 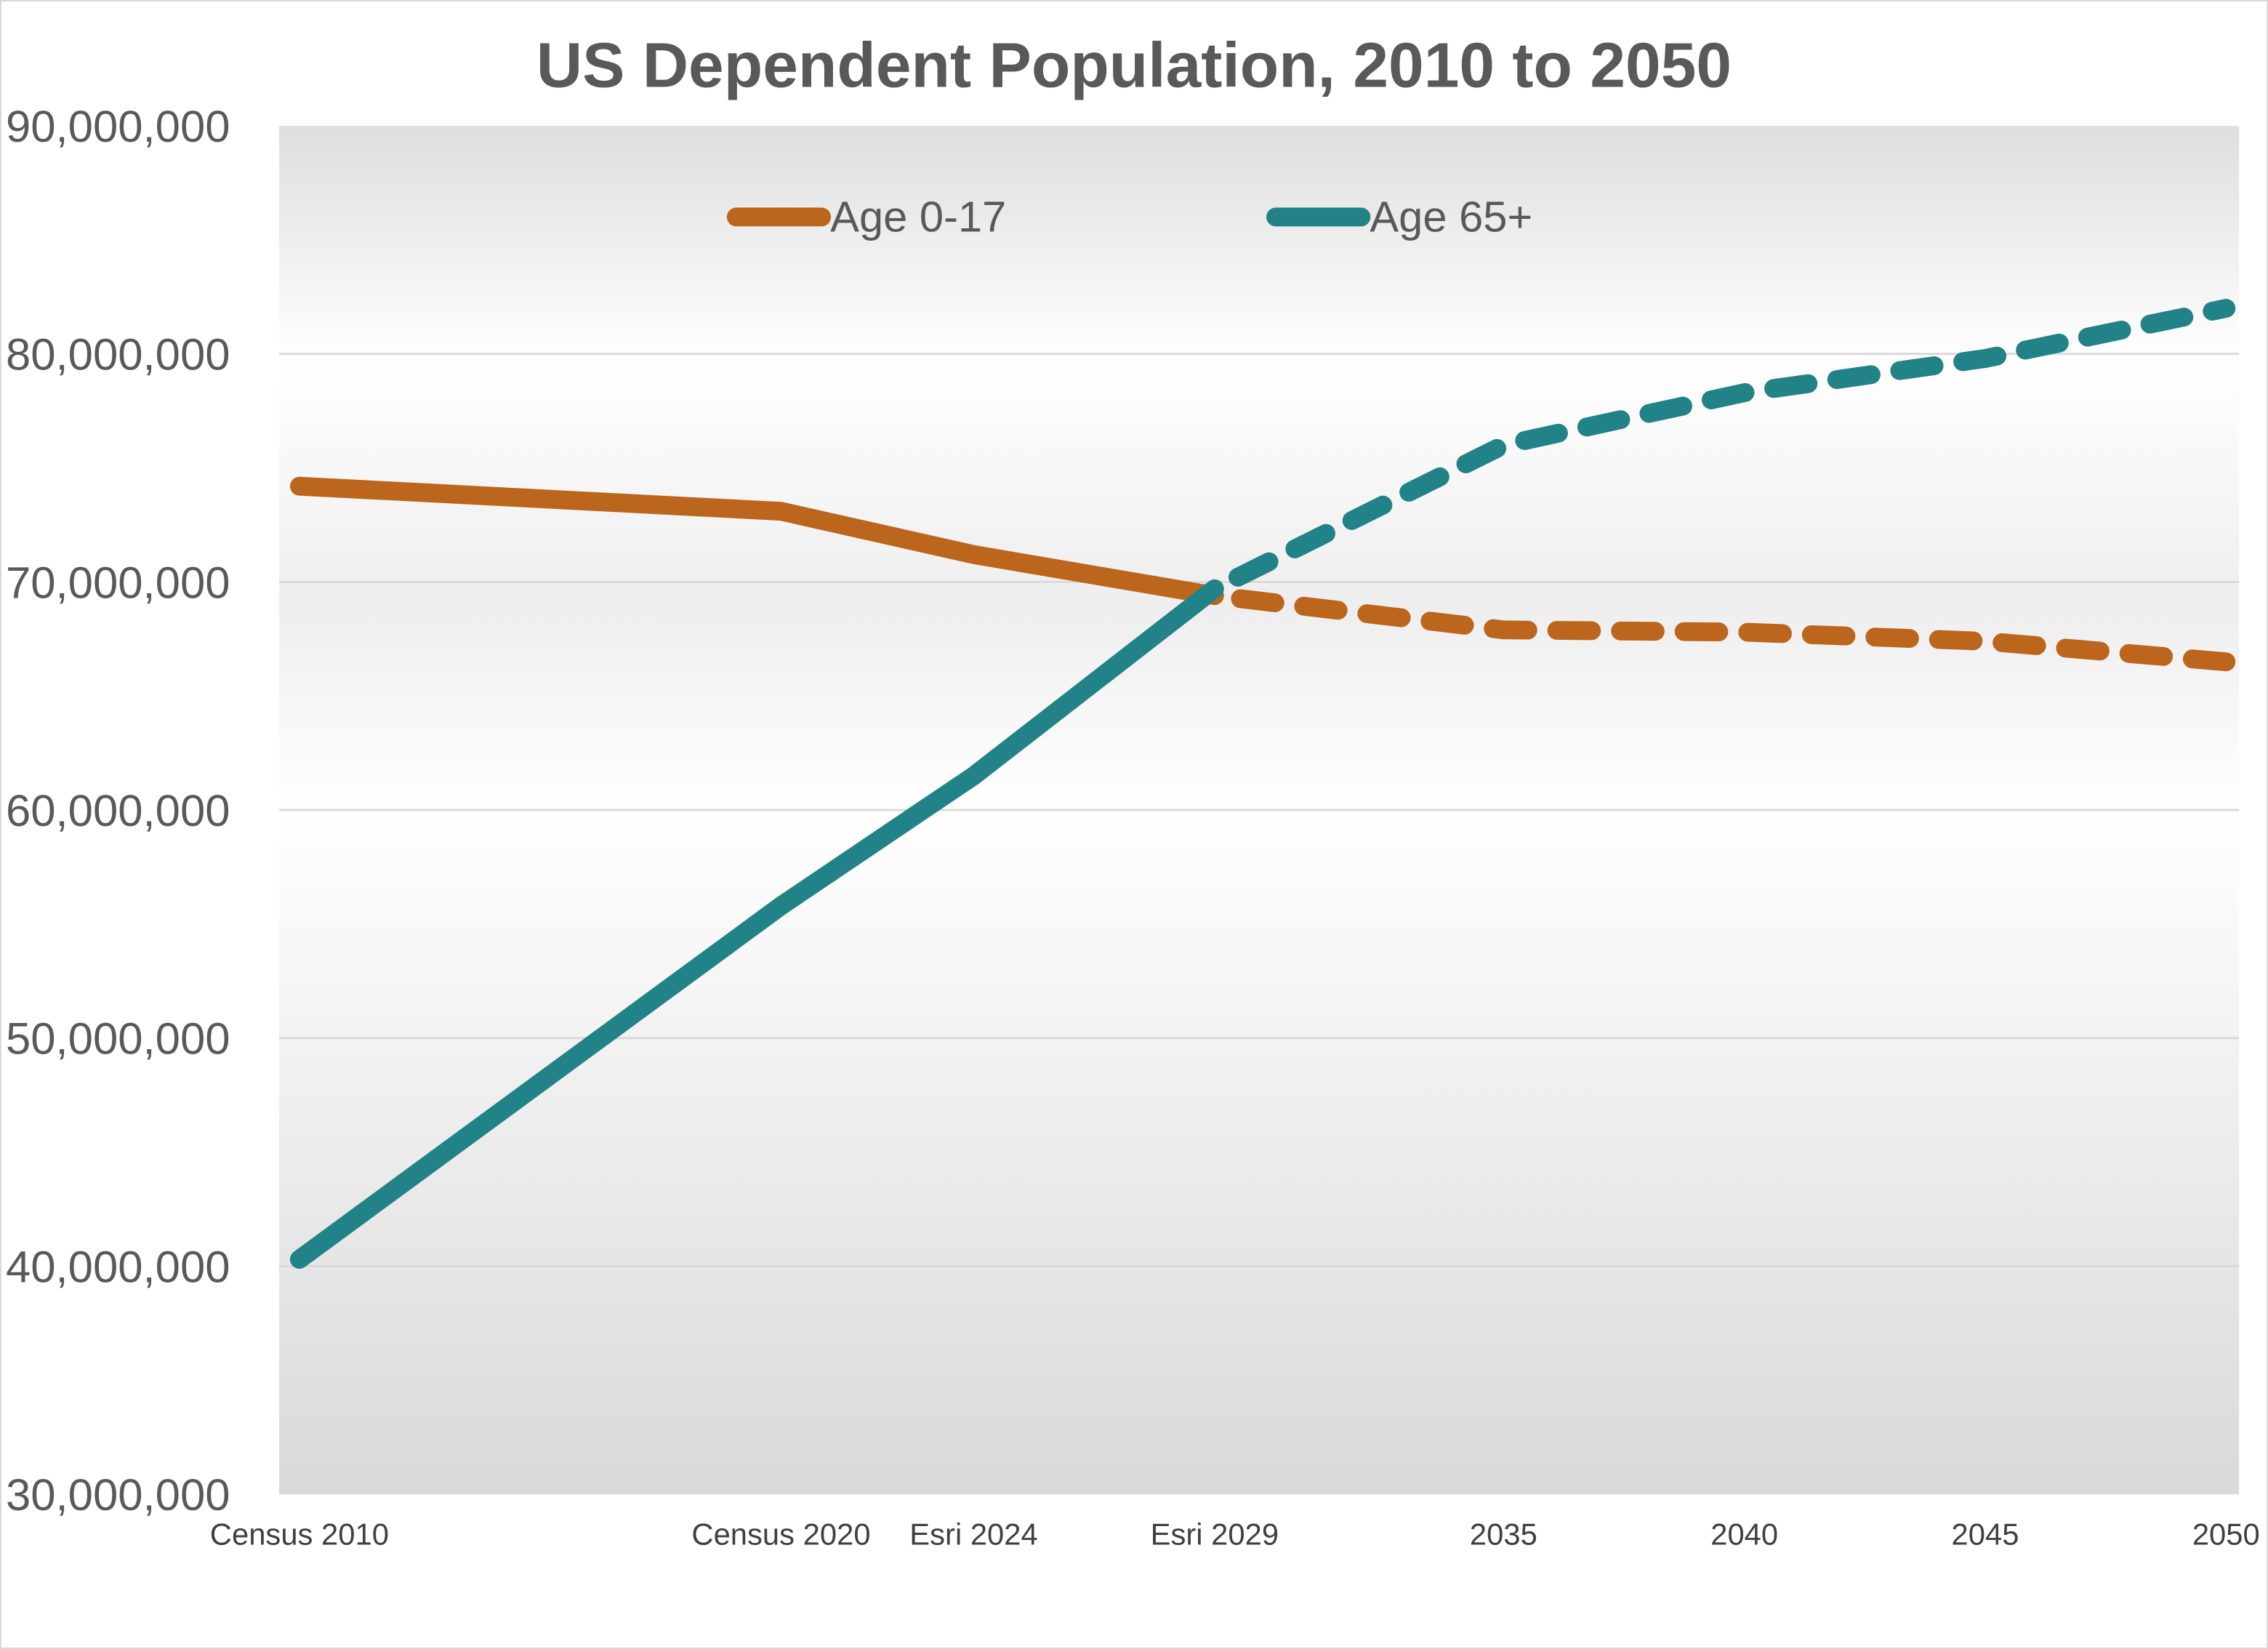 I want to click on y-tick-label: 70,000,000, so click(x=118, y=583).